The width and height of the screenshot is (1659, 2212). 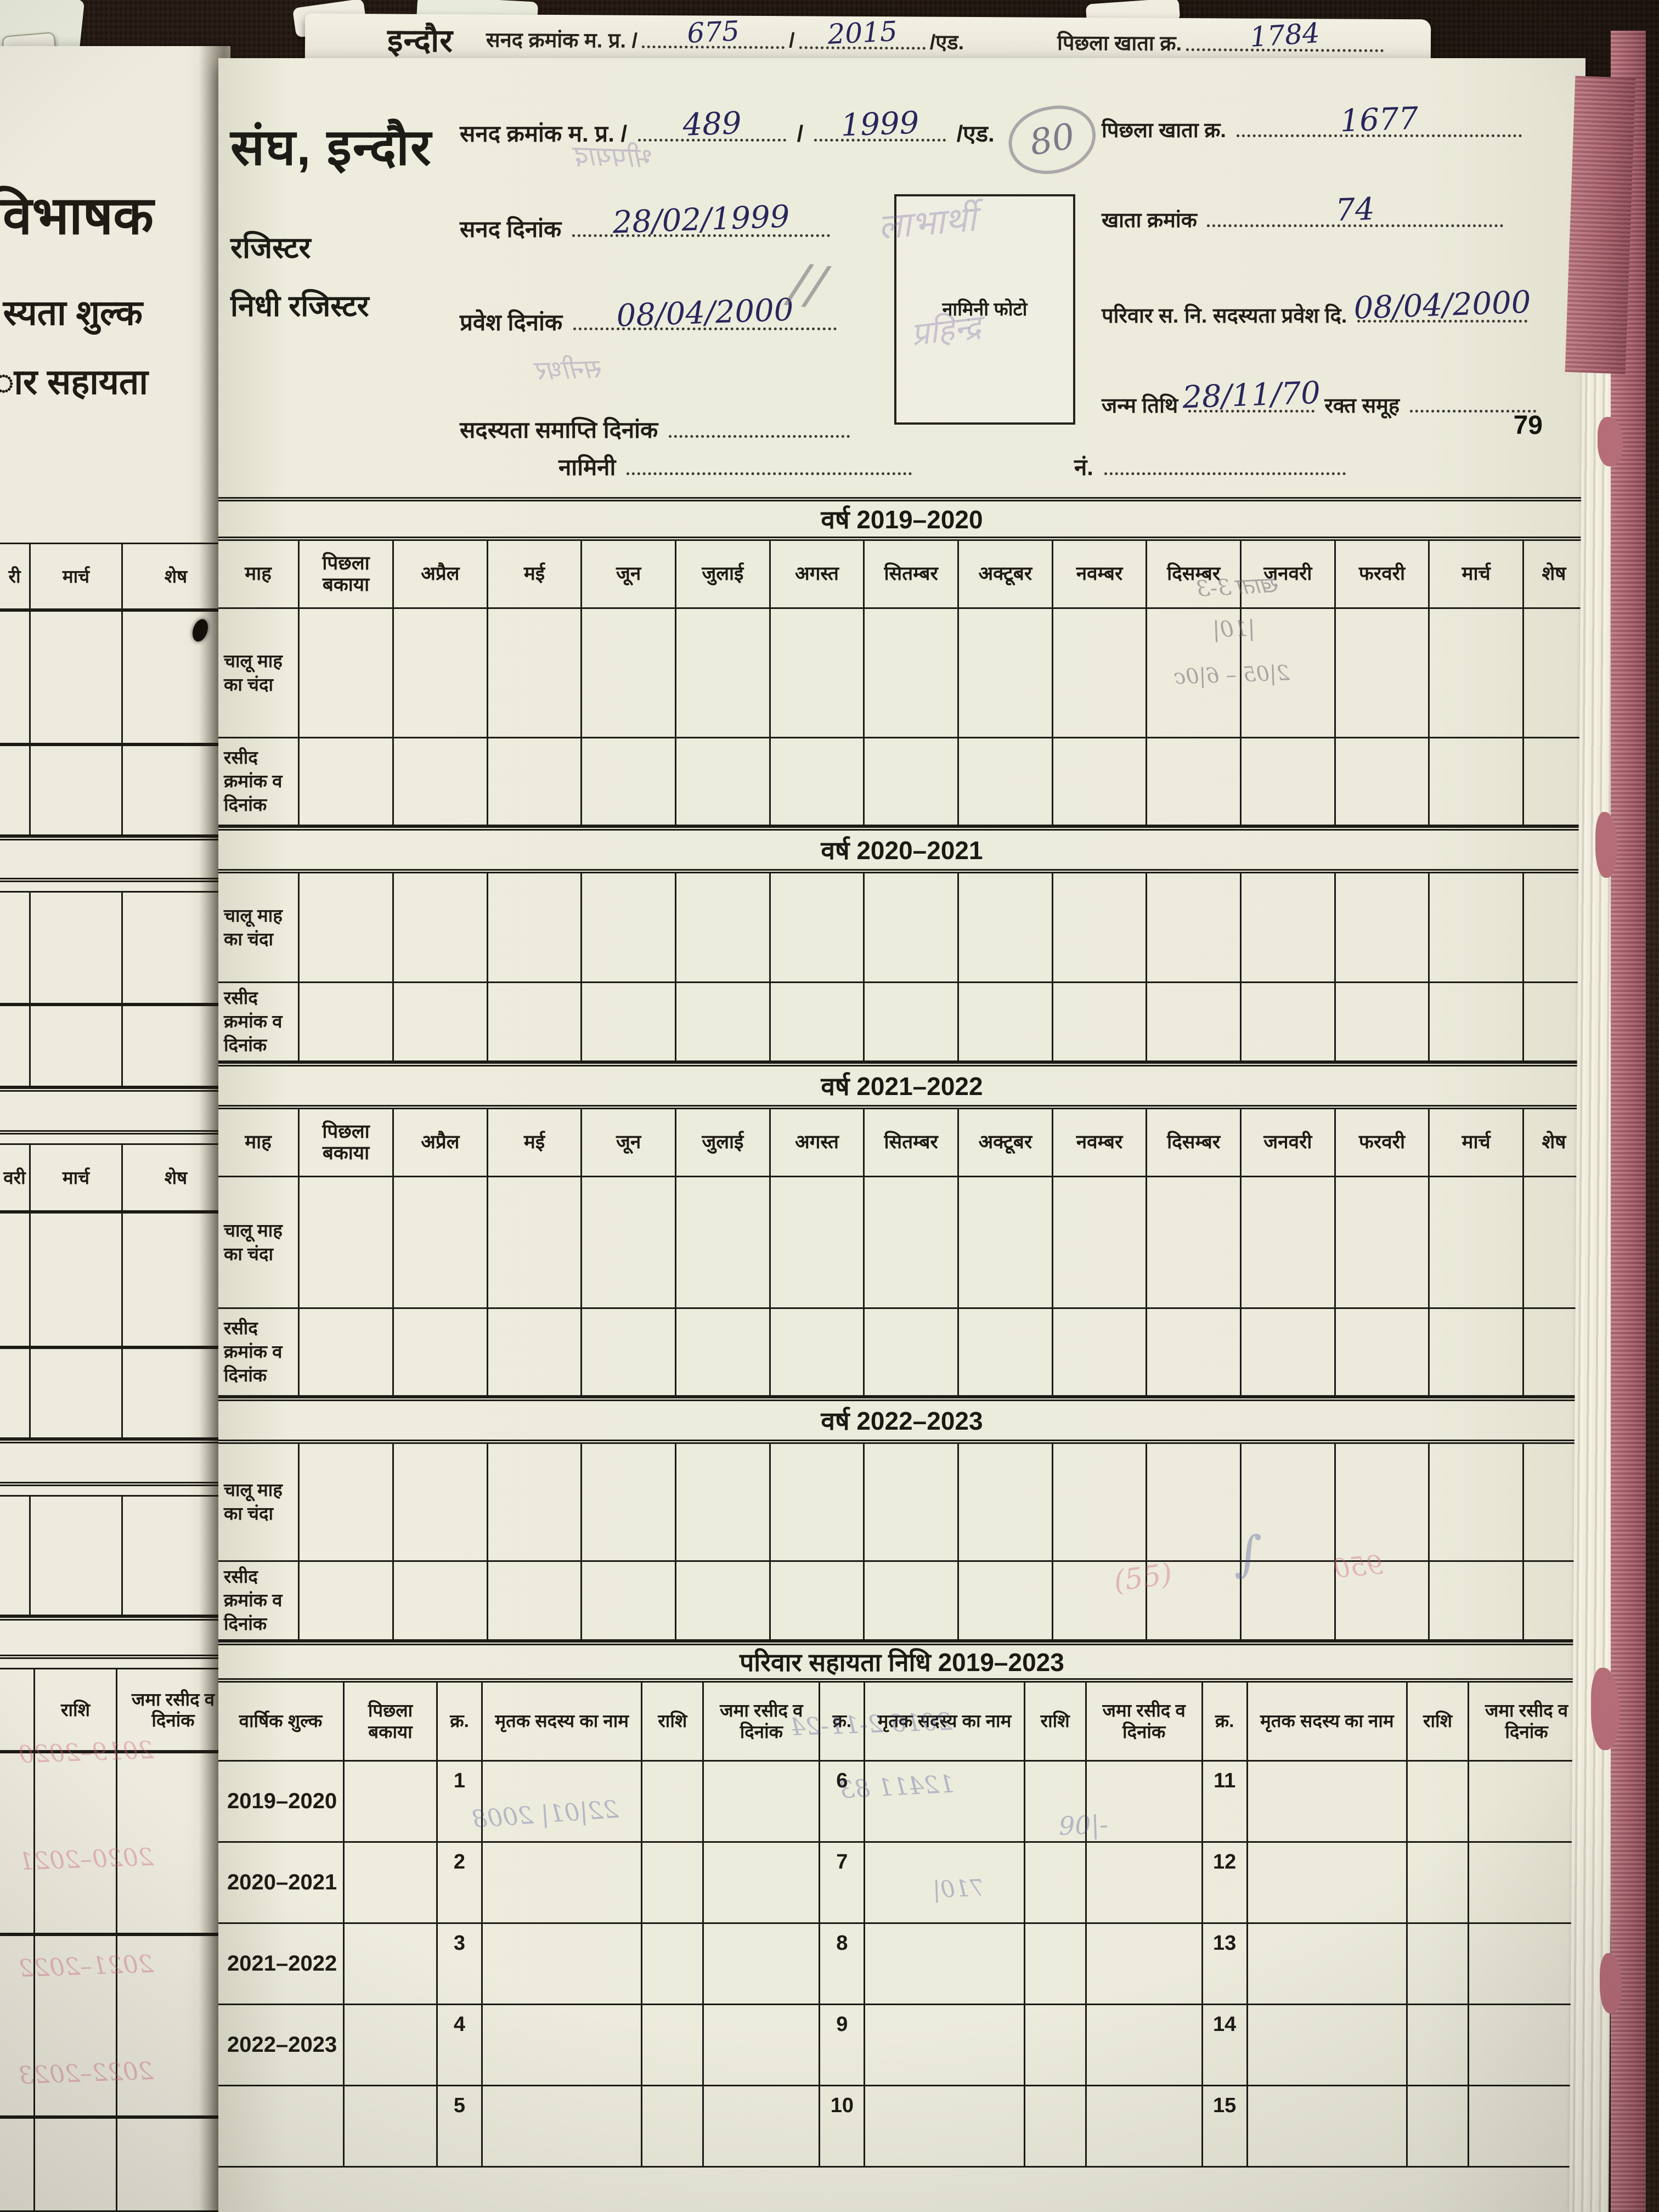 I want to click on month-header-cell: शेष, so click(x=1555, y=575).